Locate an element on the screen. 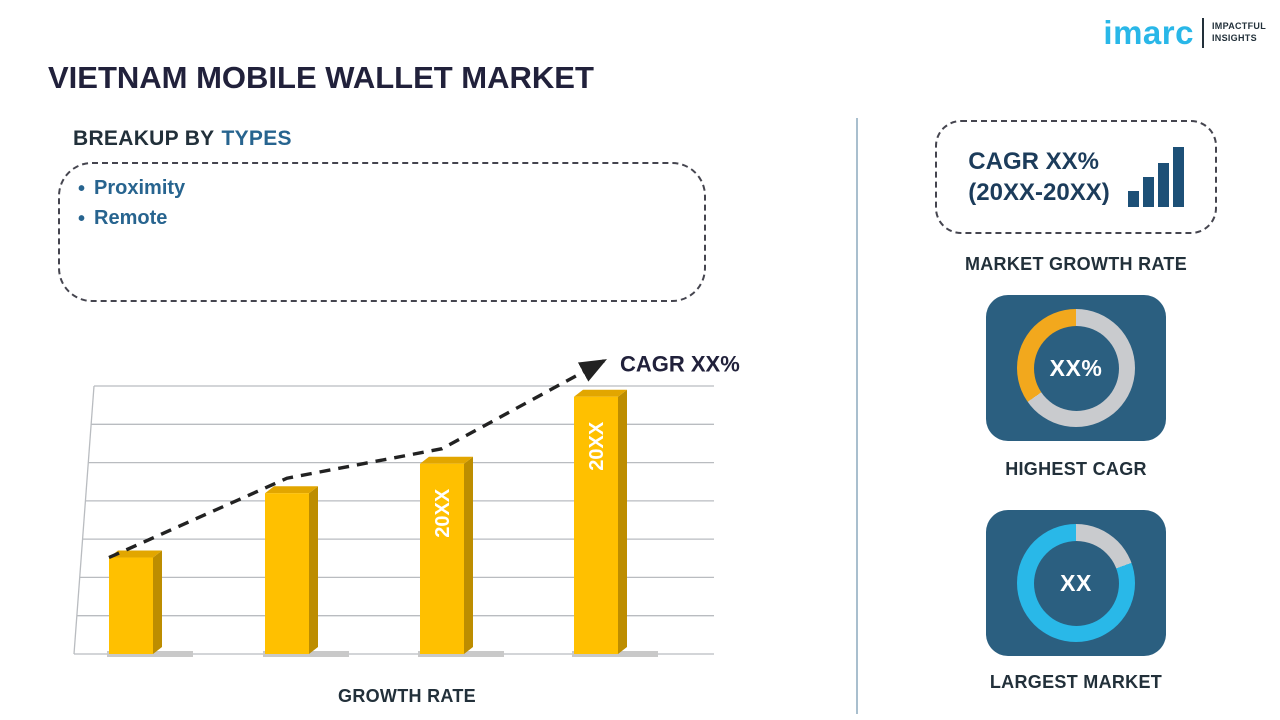  highest-cagr-value: XX% is located at coordinates (1076, 367).